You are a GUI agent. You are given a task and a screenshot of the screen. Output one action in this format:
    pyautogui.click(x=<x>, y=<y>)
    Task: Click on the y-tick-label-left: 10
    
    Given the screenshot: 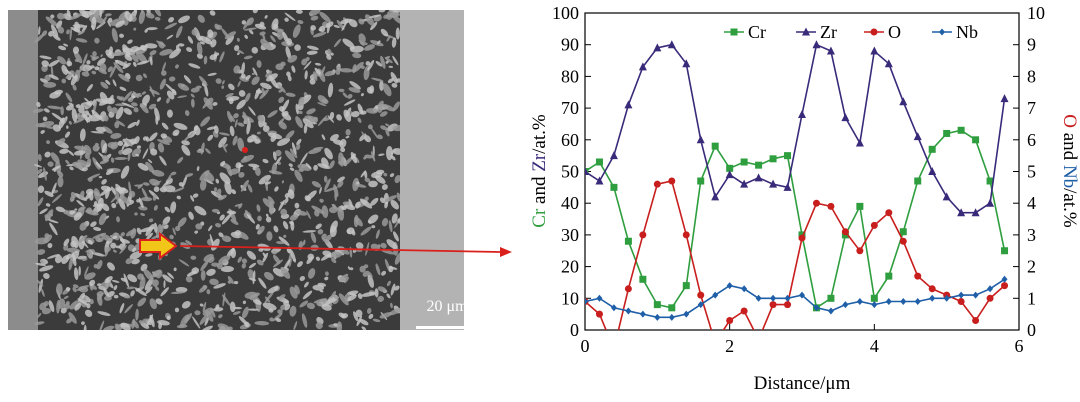 What is the action you would take?
    pyautogui.click(x=570, y=298)
    